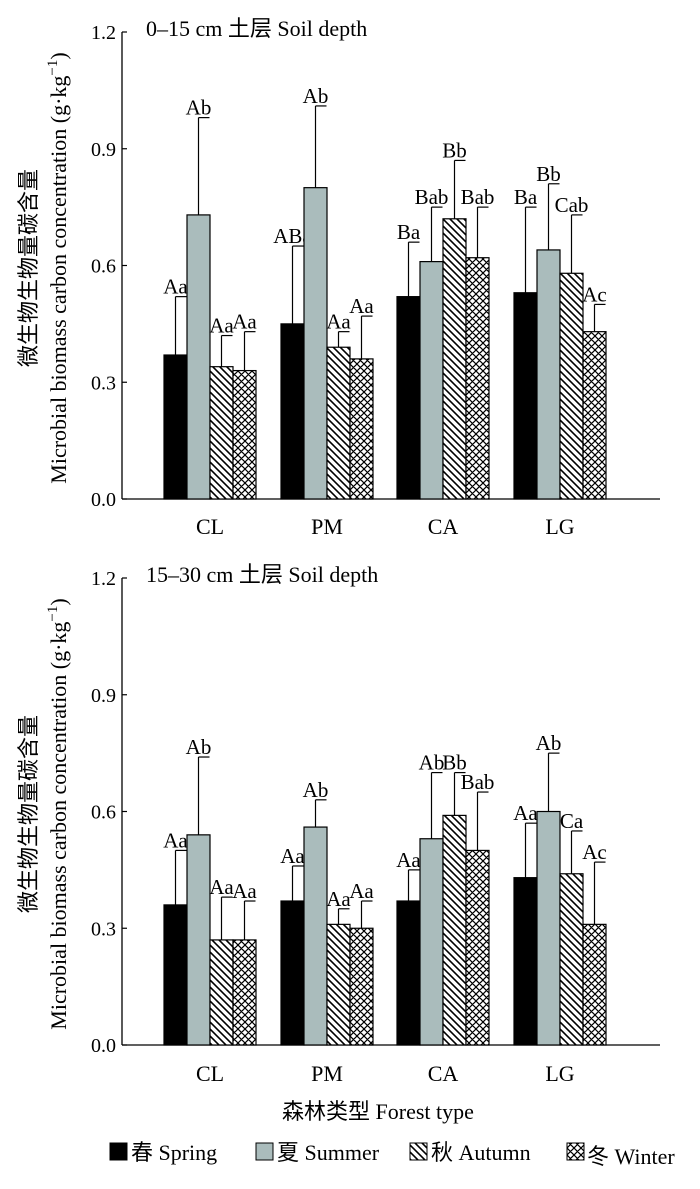 The image size is (700, 1189). What do you see at coordinates (572, 205) in the screenshot?
I see `significance-label: Cab` at bounding box center [572, 205].